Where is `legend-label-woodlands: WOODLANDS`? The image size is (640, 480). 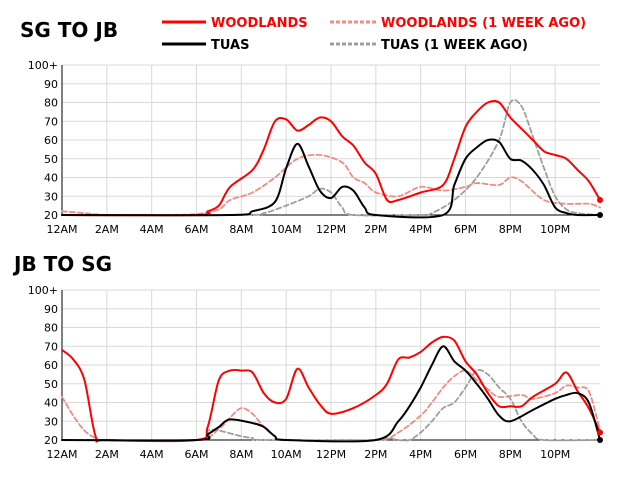 legend-label-woodlands: WOODLANDS is located at coordinates (259, 23).